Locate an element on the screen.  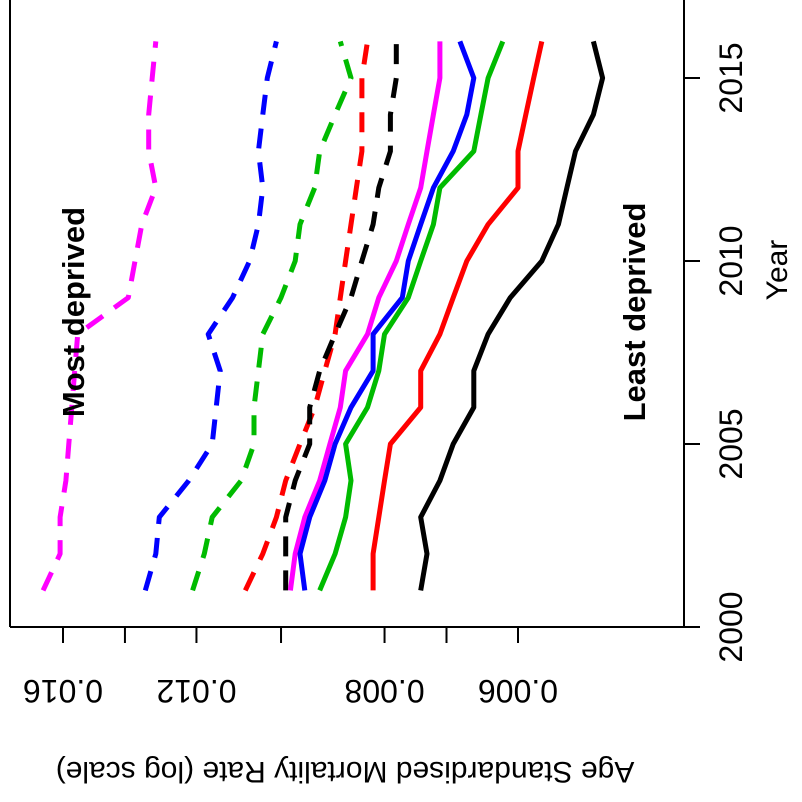
y-tick-label-0: 0.006 is located at coordinates (518, 691).